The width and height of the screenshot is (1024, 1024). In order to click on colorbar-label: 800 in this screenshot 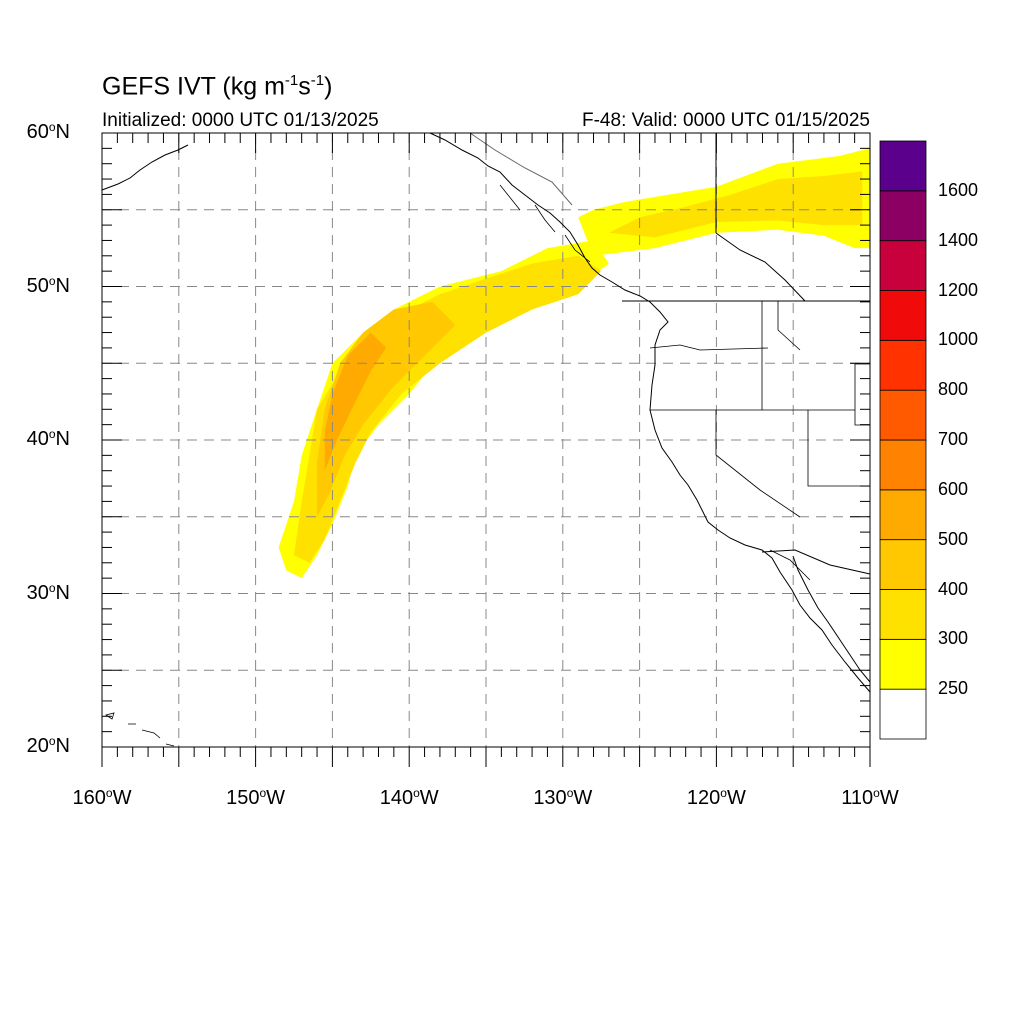, I will do `click(953, 389)`.